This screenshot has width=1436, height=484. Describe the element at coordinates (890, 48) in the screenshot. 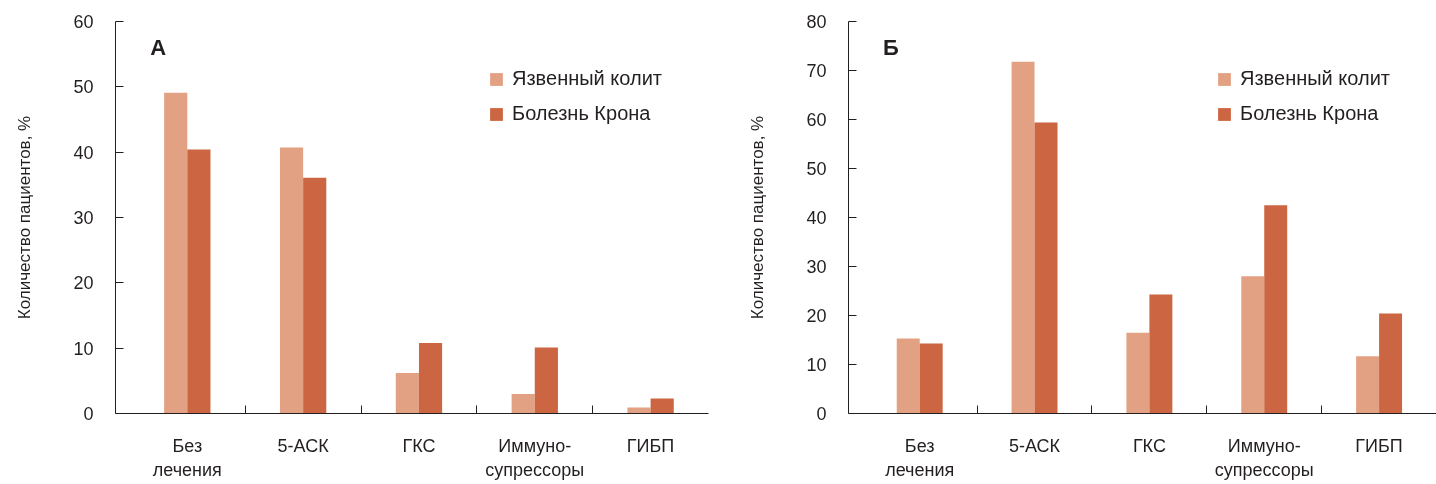

I see `text: Б` at that location.